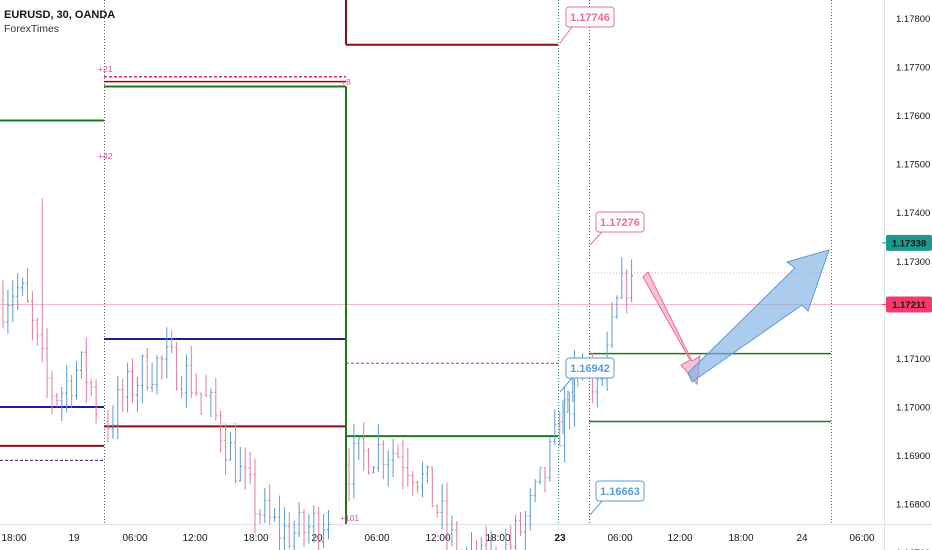 The width and height of the screenshot is (932, 550). I want to click on price-badge-label: 1.17338, so click(909, 243).